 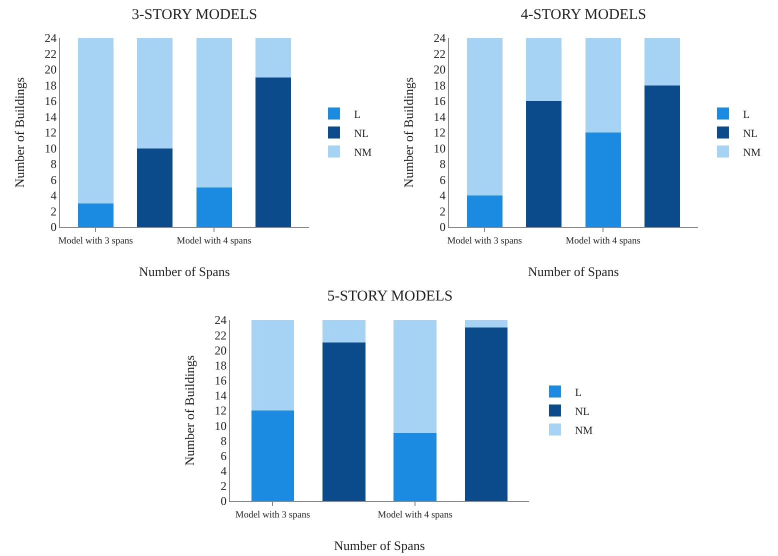 What do you see at coordinates (195, 14) in the screenshot?
I see `chart-title: 3-STORY MODELS` at bounding box center [195, 14].